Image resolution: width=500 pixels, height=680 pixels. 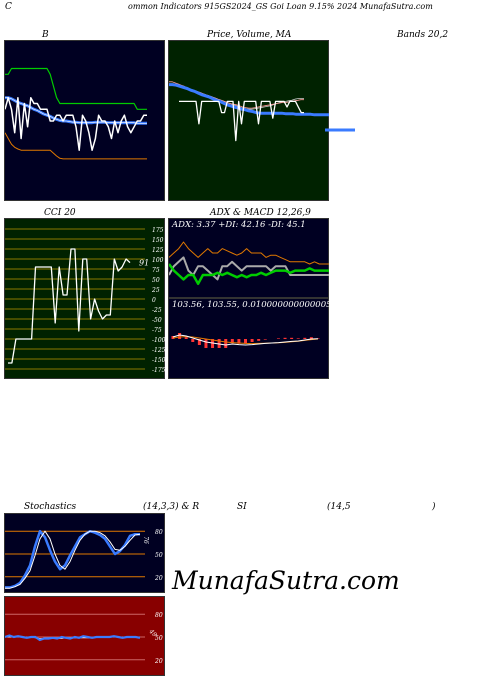 What do you see at coordinates (340, 130) in the screenshot?
I see `ma-overflow-line` at bounding box center [340, 130].